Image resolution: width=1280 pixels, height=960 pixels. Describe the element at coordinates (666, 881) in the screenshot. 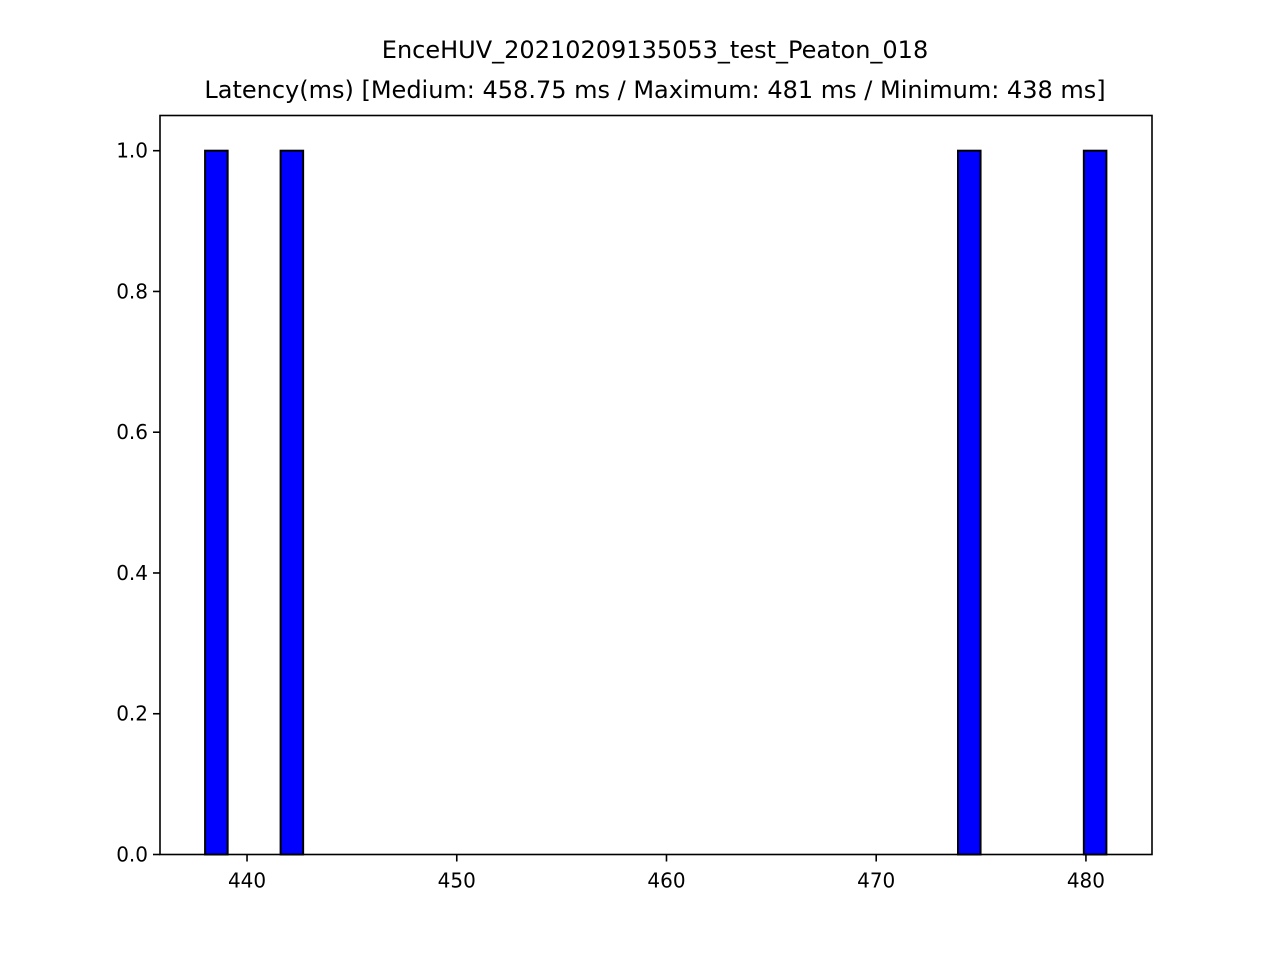

I see `x-tick-label: 460` at that location.